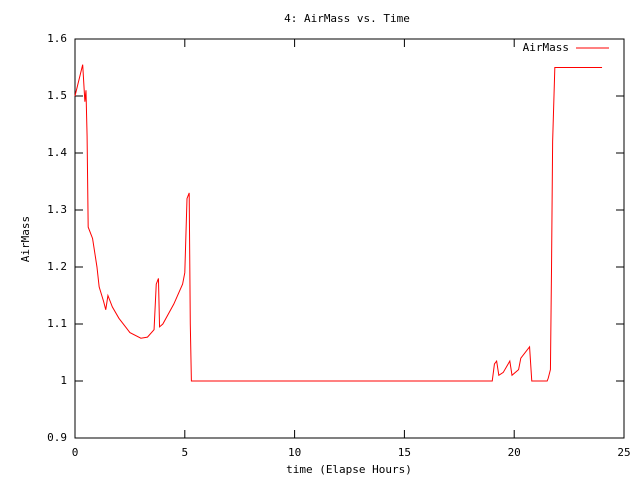  I want to click on x-tick-label: 15, so click(404, 452).